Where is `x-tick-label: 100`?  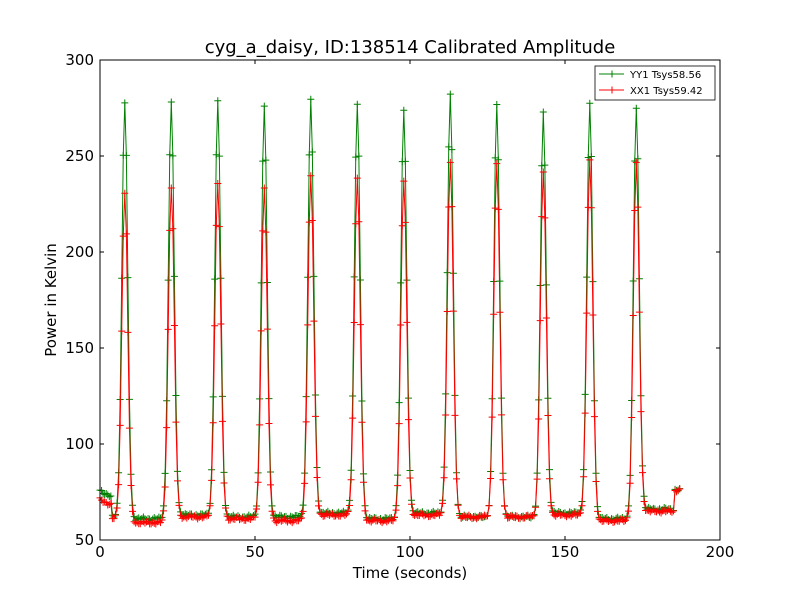
x-tick-label: 100 is located at coordinates (410, 552).